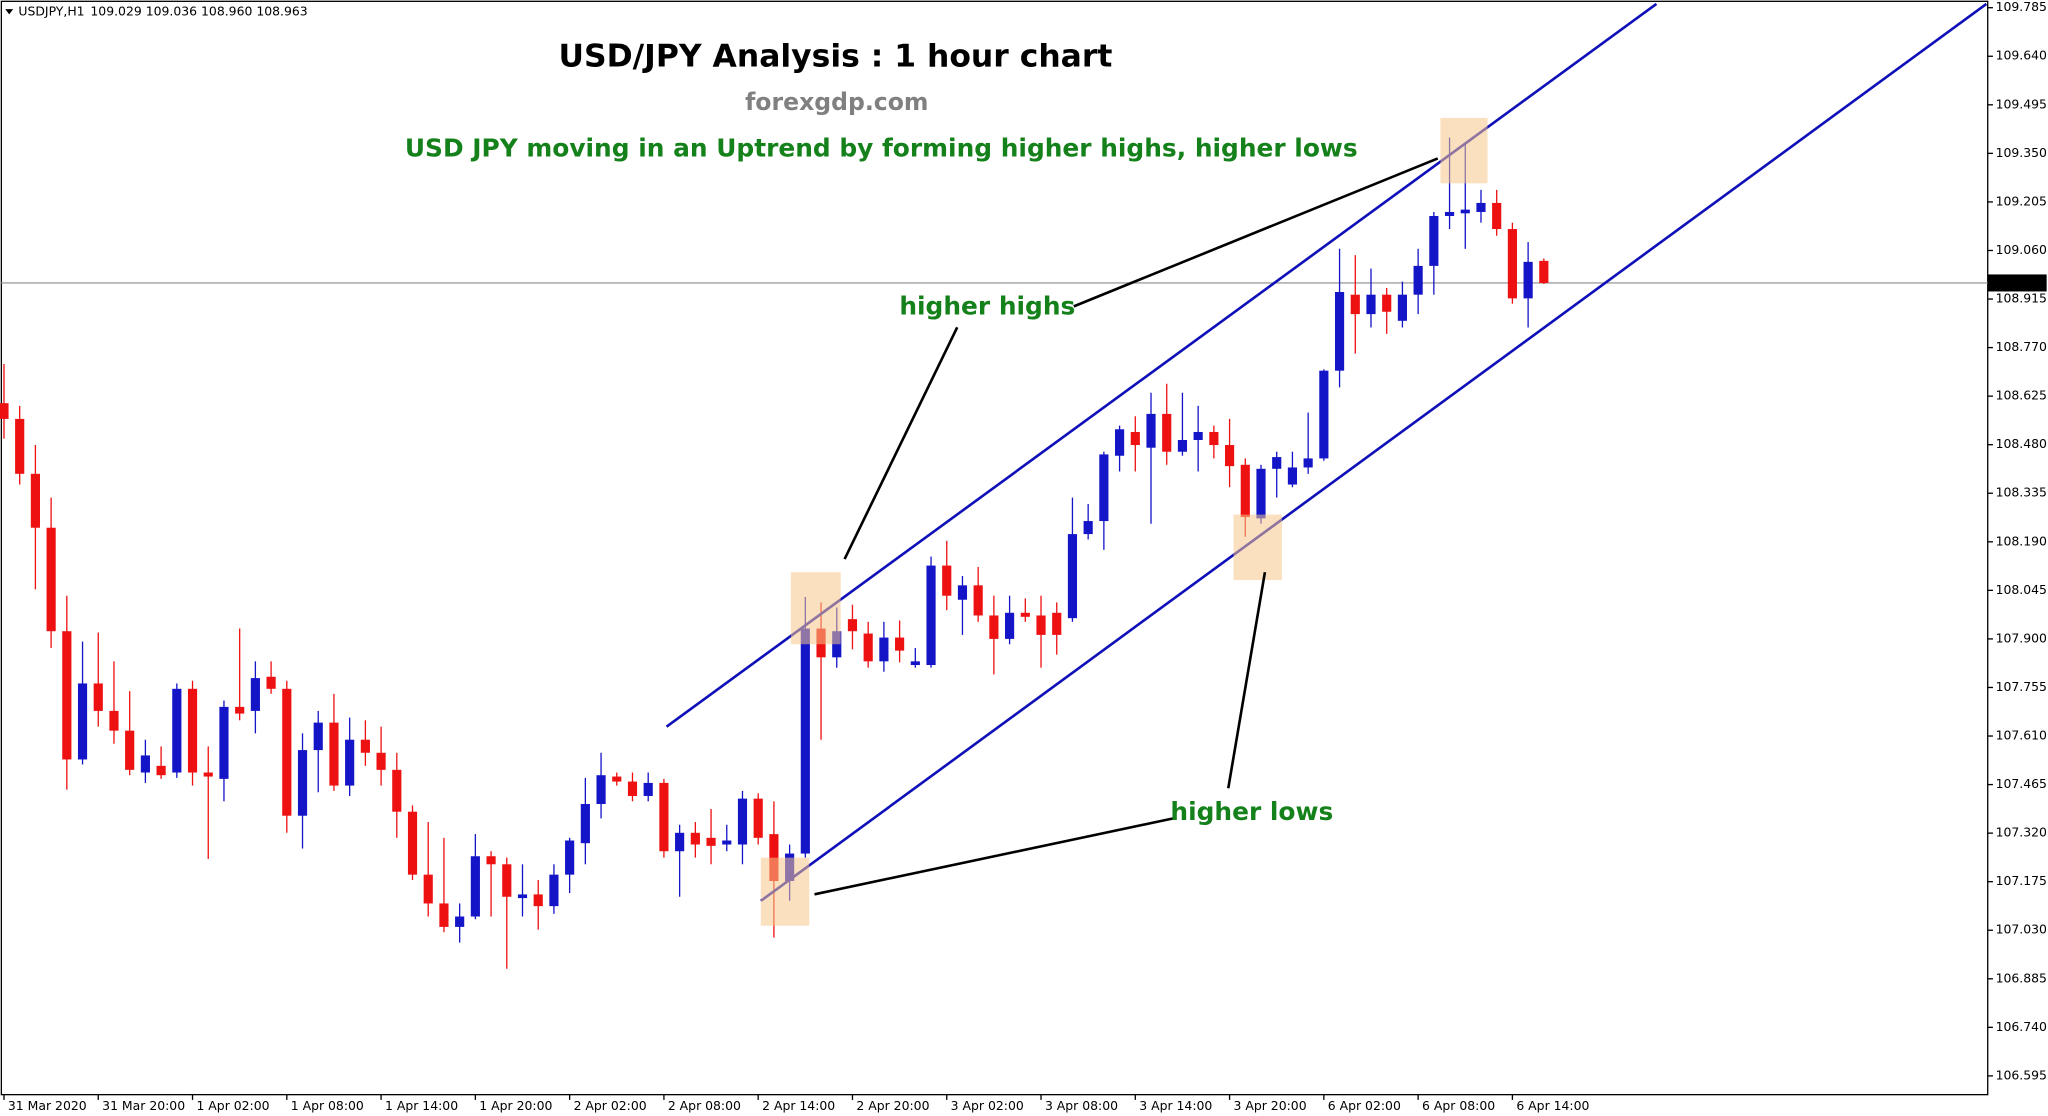 This screenshot has height=1116, width=2048. Describe the element at coordinates (610, 1105) in the screenshot. I see `x-tick-label: 2 Apr 02:00` at that location.